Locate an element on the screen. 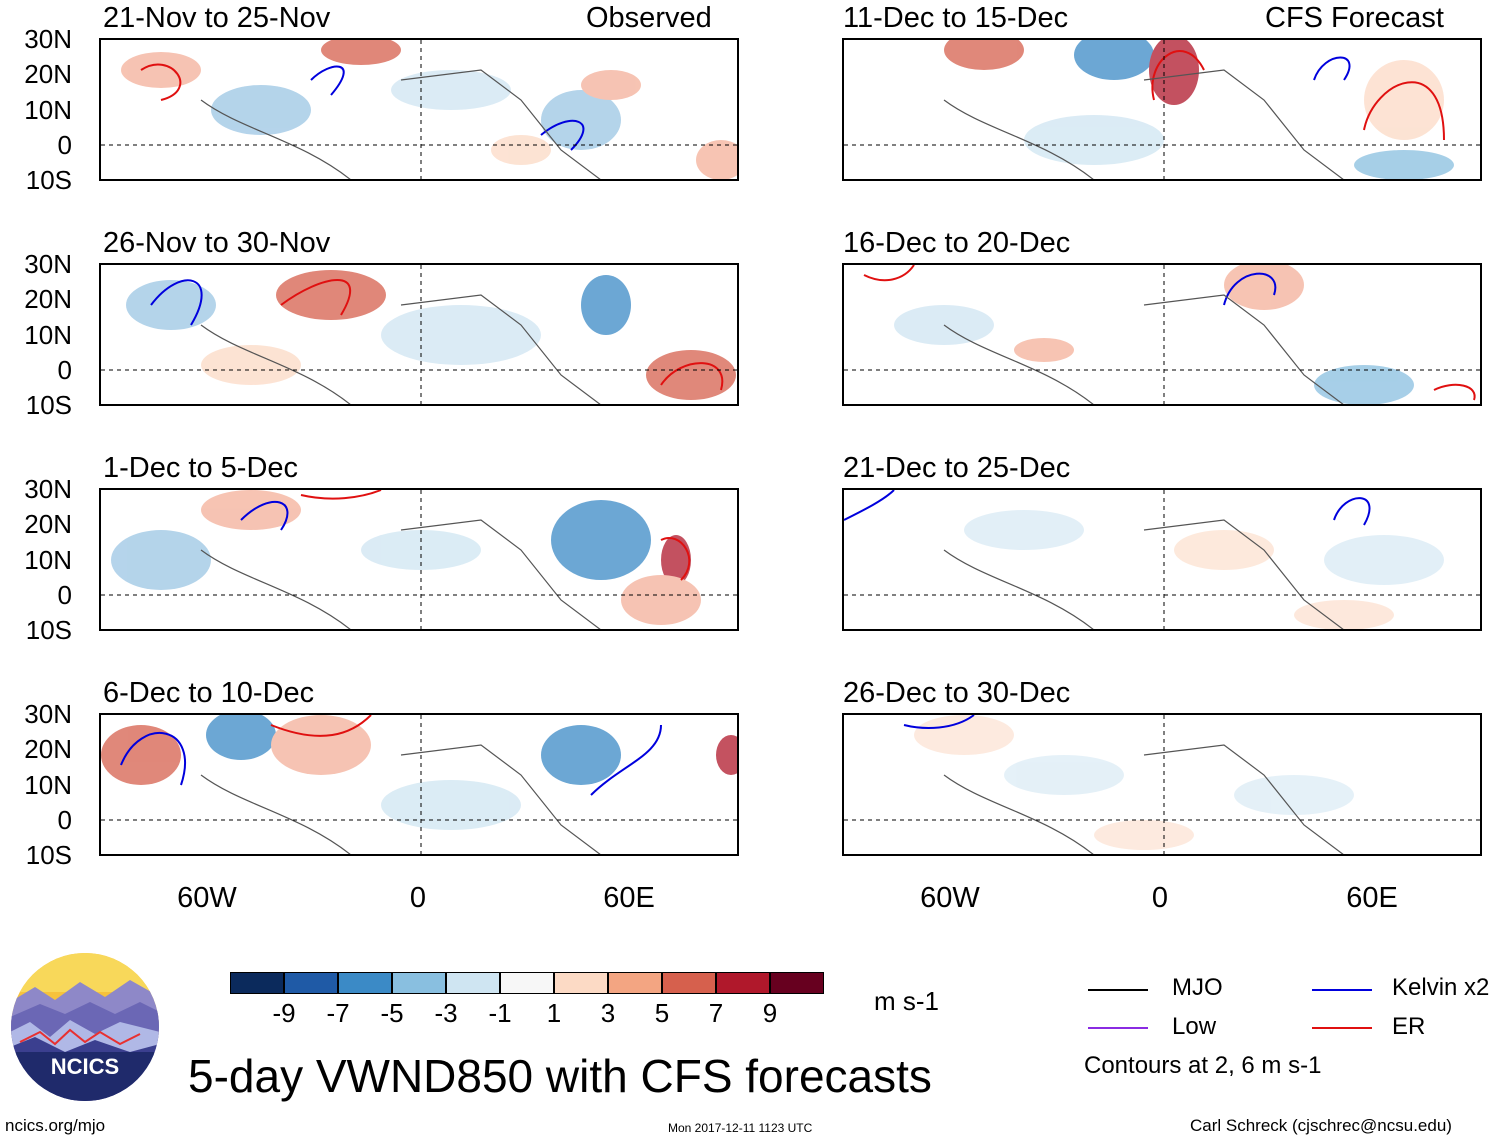 The width and height of the screenshot is (1510, 1142). panel-title: 21-Nov to 25-Nov is located at coordinates (217, 18).